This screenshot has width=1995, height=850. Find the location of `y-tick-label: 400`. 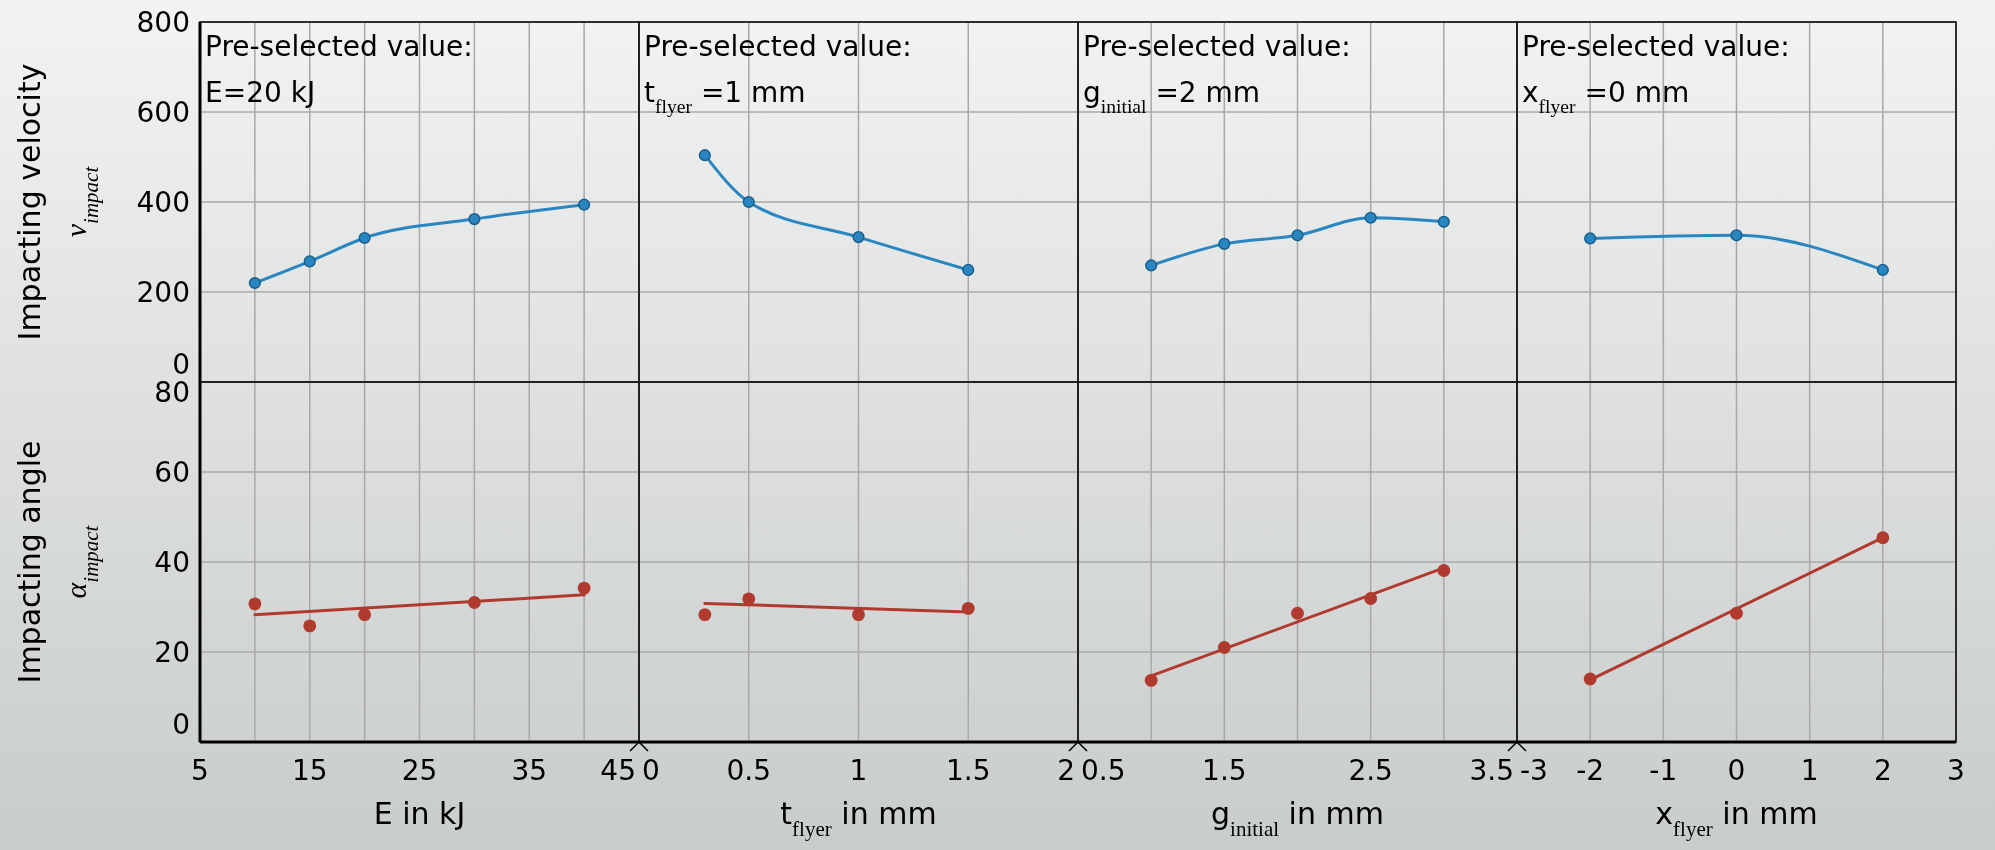

y-tick-label: 400 is located at coordinates (163, 202).